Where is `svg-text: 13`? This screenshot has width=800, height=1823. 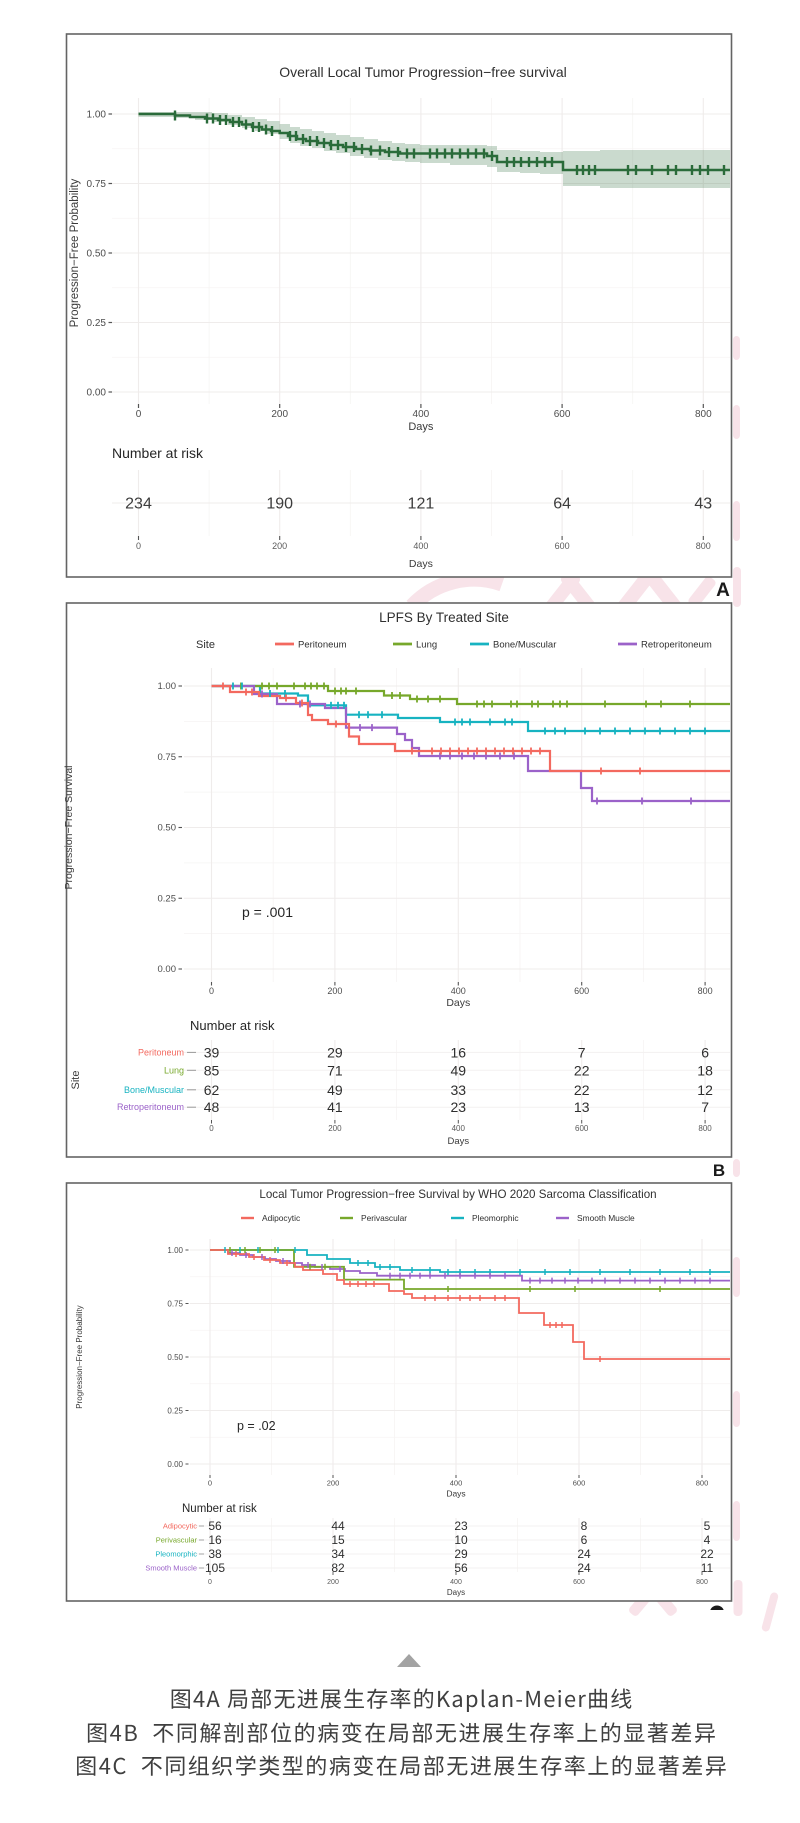 svg-text: 13 is located at coordinates (582, 1107).